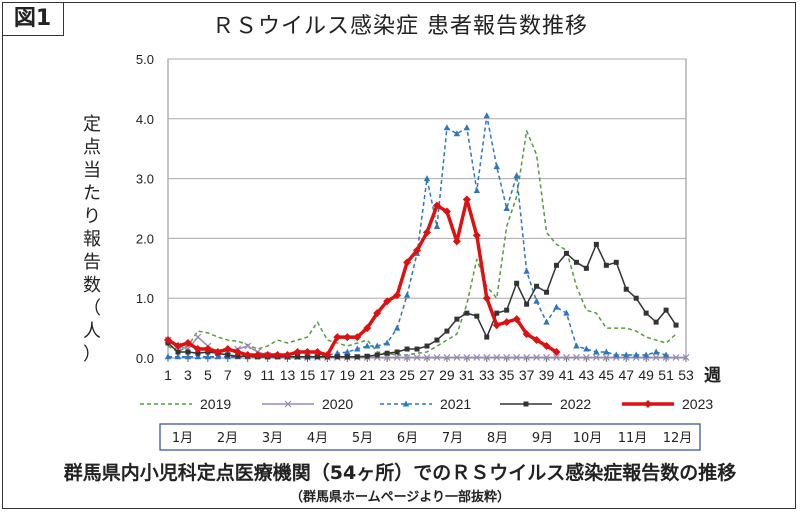  I want to click on x-axis-unit: 週, so click(712, 376).